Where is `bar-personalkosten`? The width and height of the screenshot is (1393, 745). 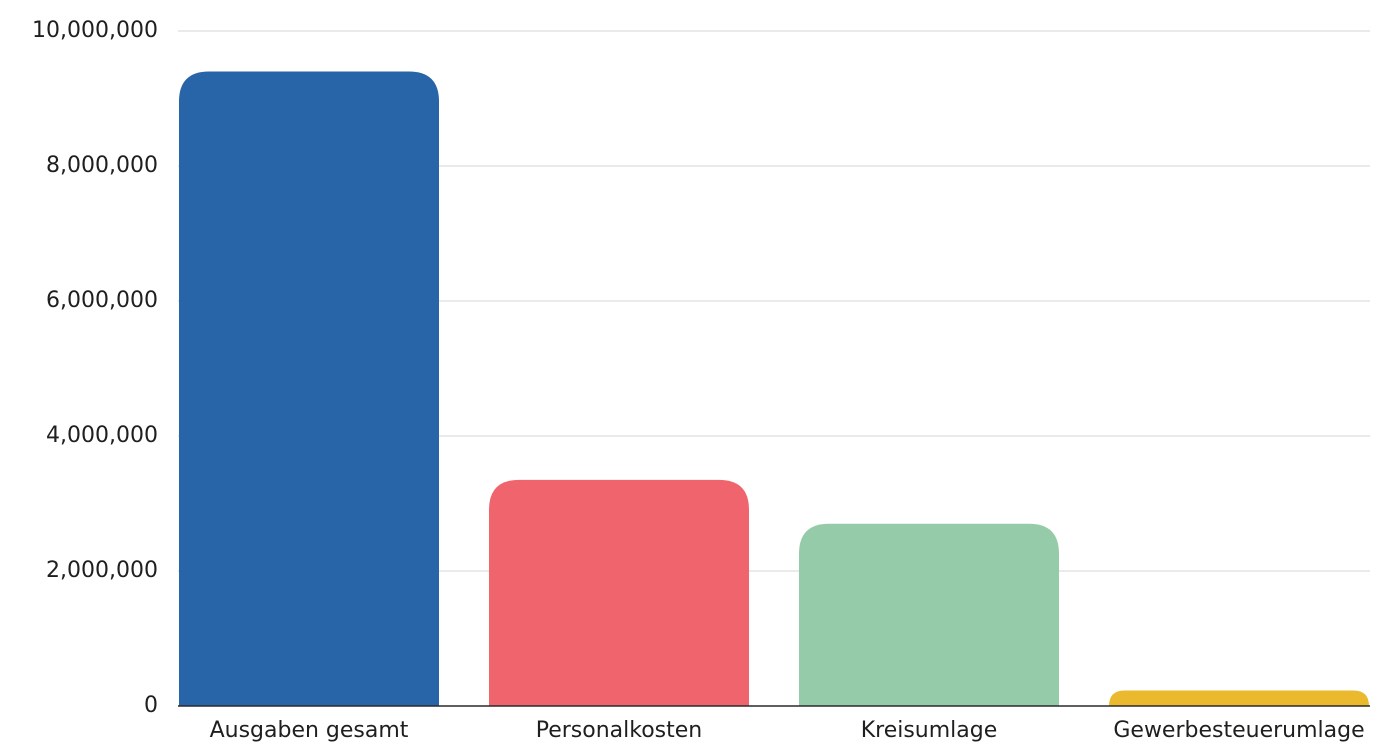
bar-personalkosten is located at coordinates (619, 592).